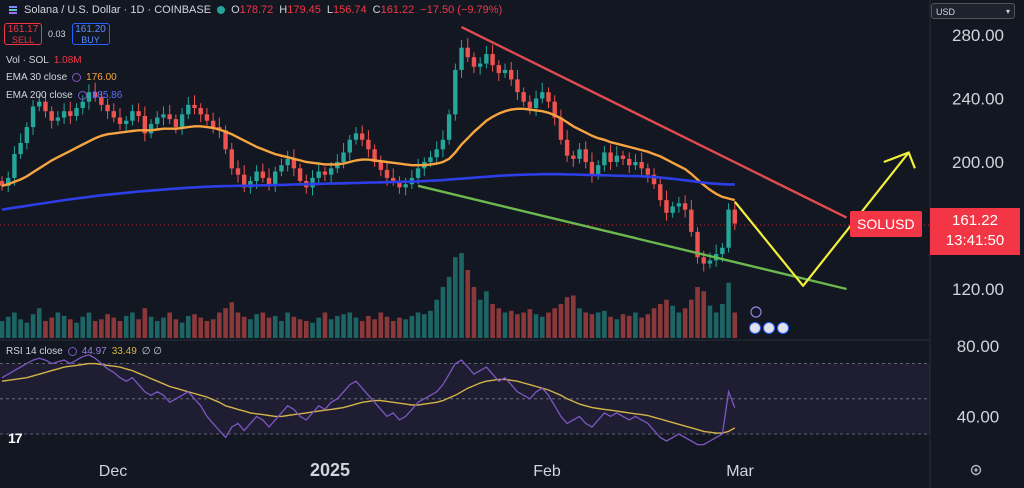  What do you see at coordinates (632, 237) in the screenshot?
I see `trendline-lower` at bounding box center [632, 237].